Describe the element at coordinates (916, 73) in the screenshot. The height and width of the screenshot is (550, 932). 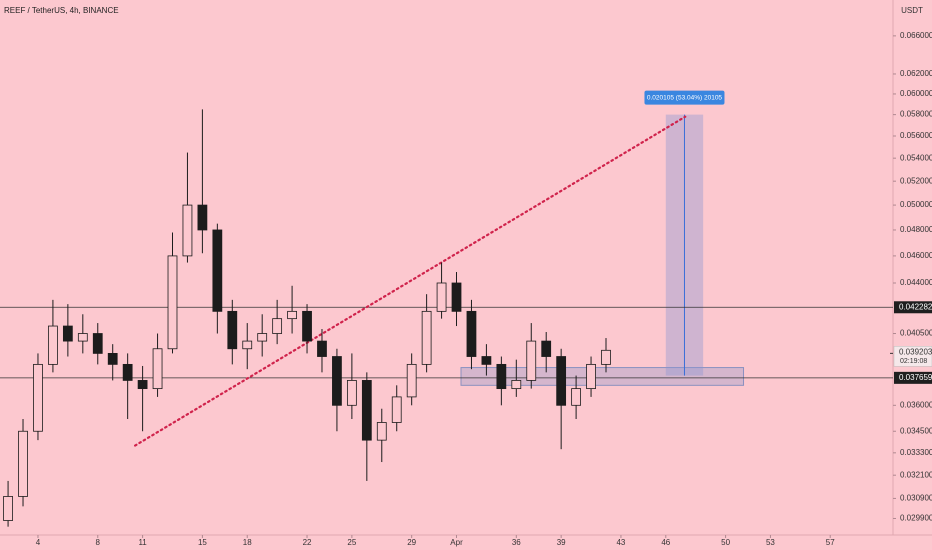
I see `y-tick-label: 0.062000` at that location.